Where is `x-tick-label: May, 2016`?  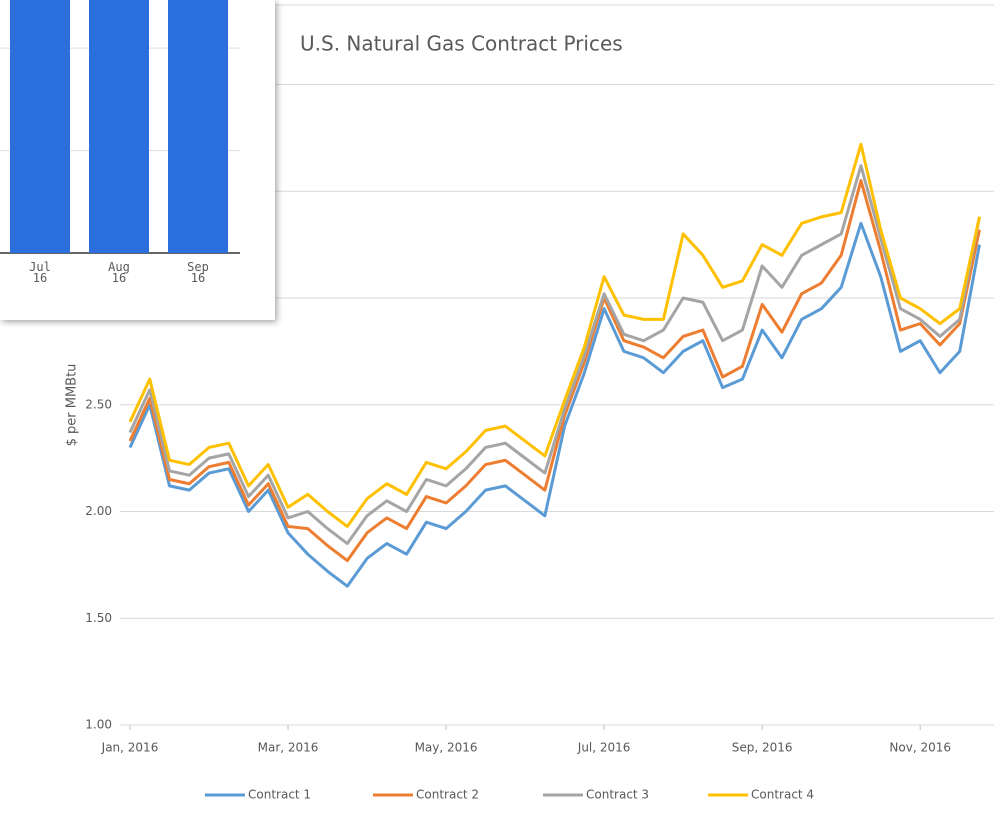 x-tick-label: May, 2016 is located at coordinates (446, 748).